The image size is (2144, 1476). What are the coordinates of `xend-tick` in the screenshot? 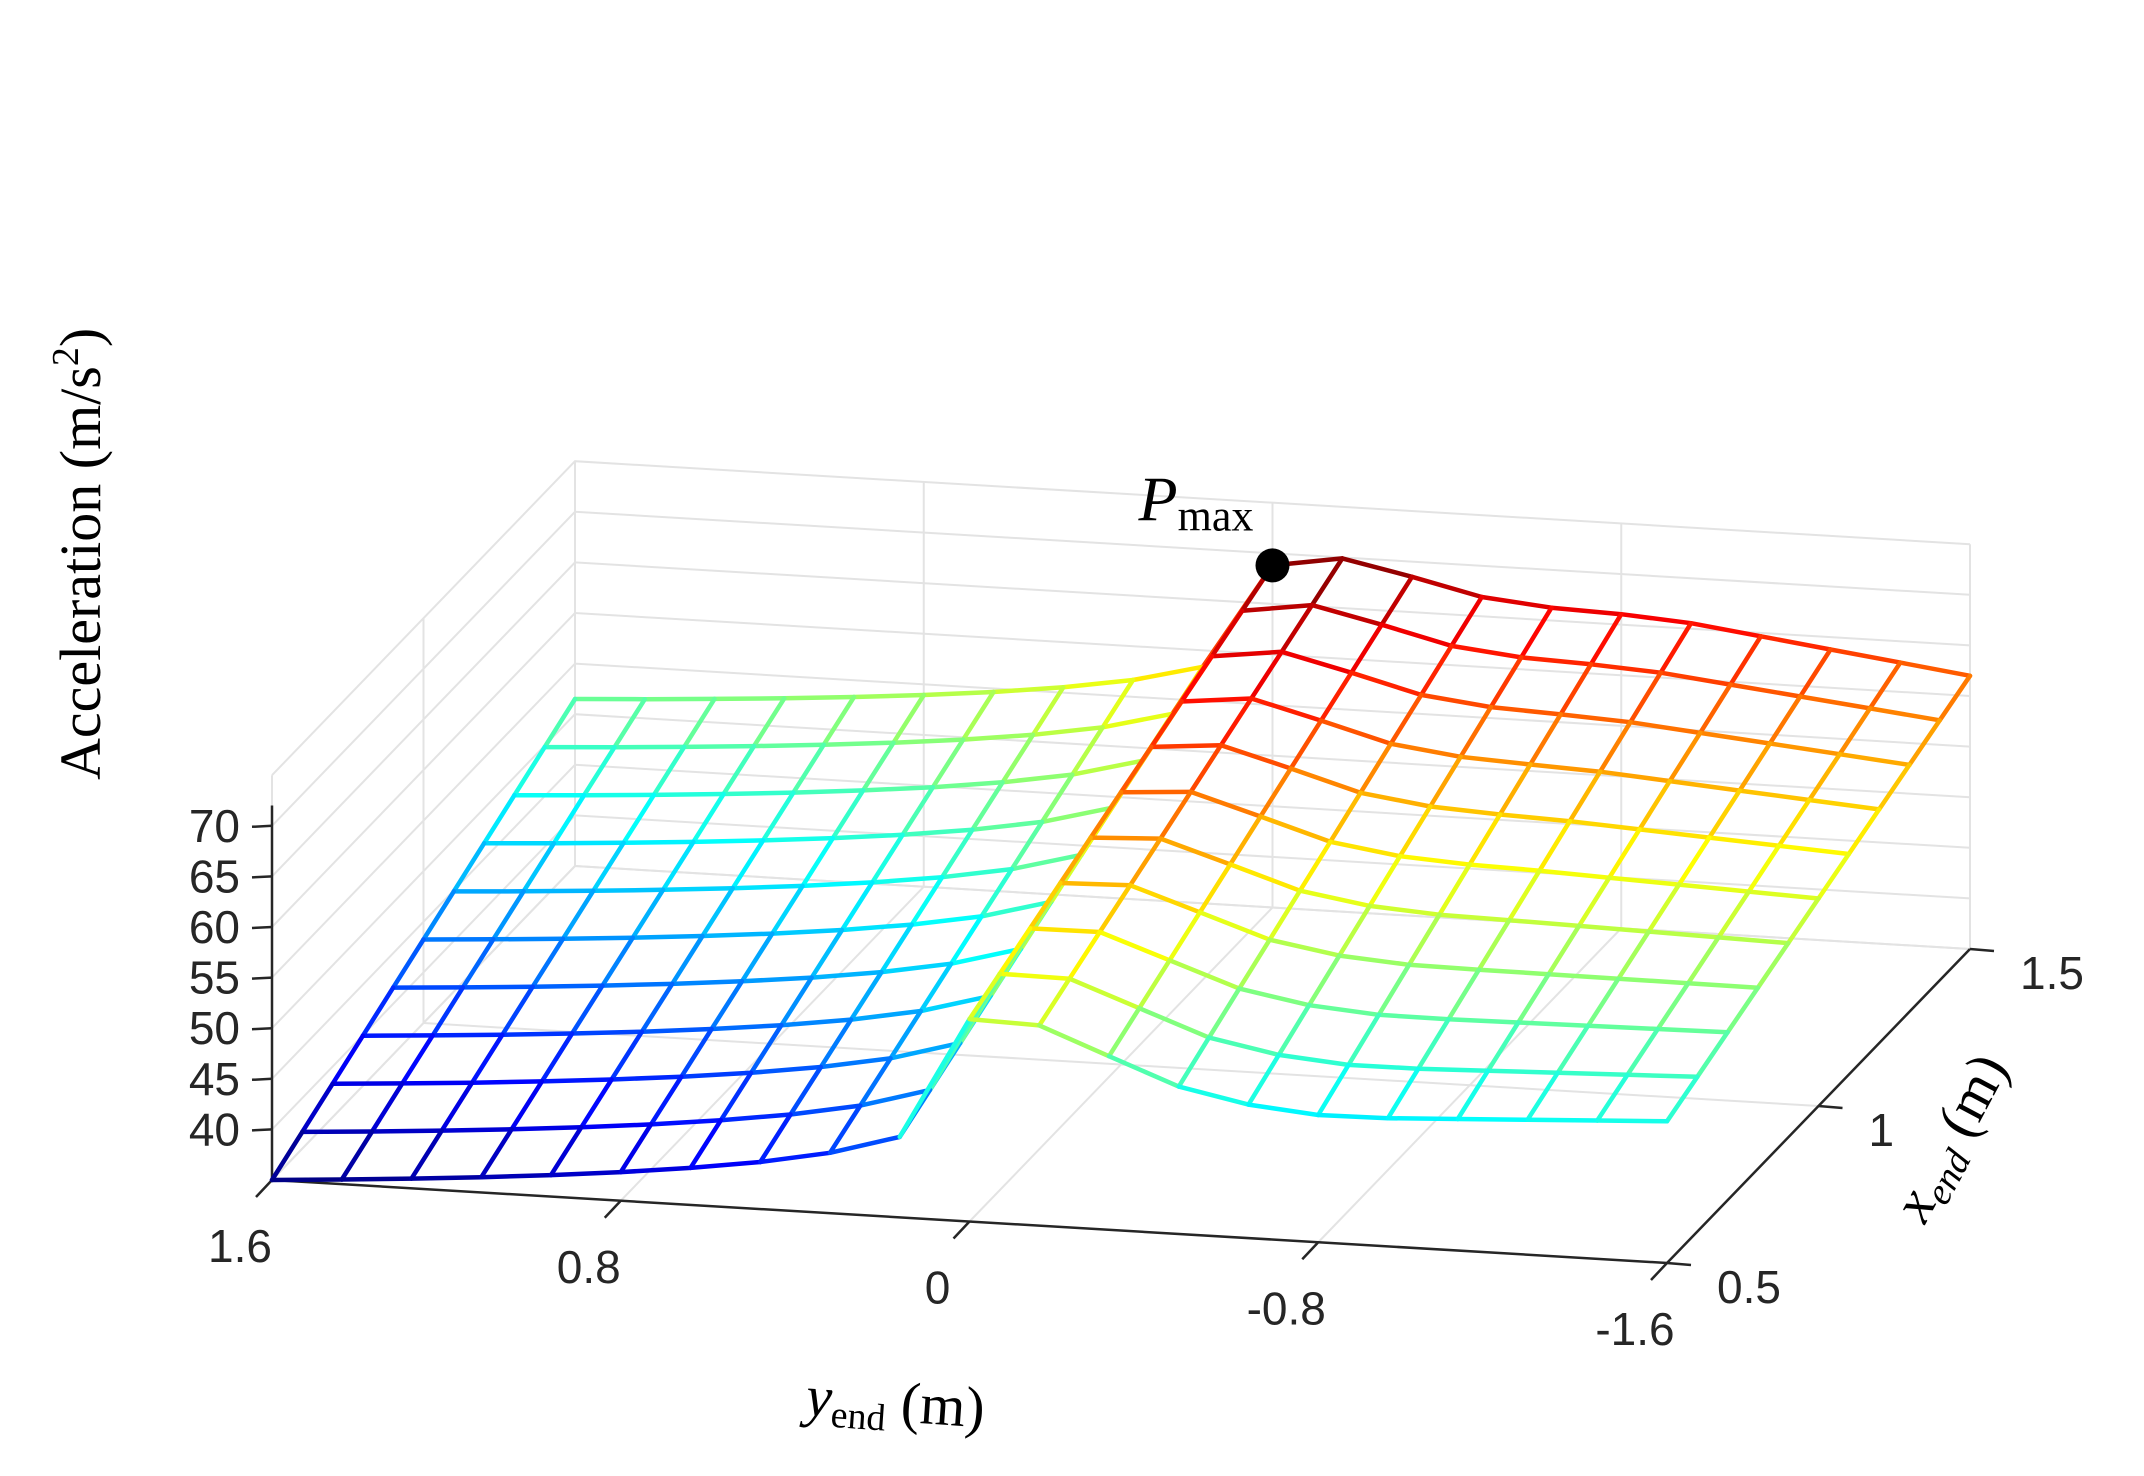 It's located at (1982, 950).